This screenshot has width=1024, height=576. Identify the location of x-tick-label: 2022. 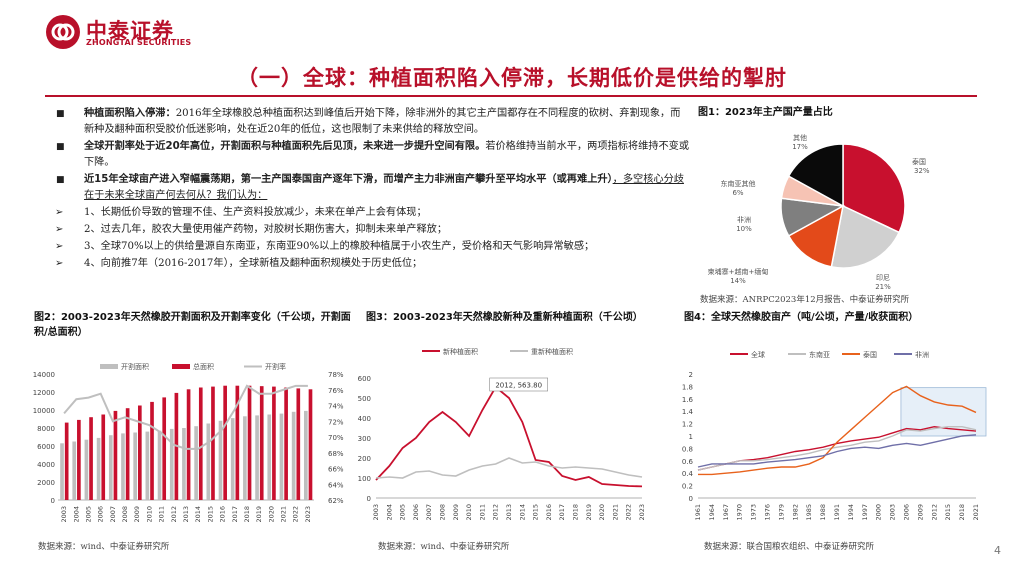
(629, 512).